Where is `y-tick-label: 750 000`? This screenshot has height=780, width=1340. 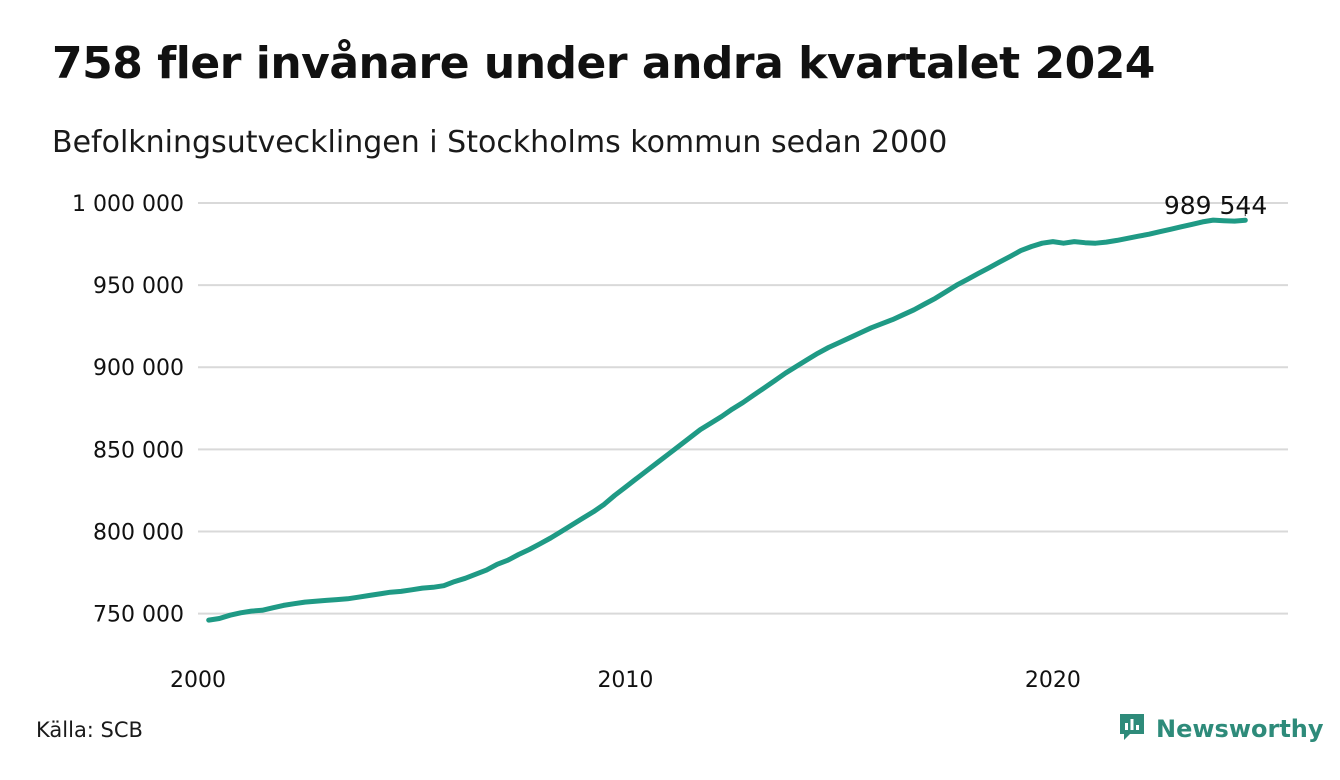
y-tick-label: 750 000 is located at coordinates (138, 615).